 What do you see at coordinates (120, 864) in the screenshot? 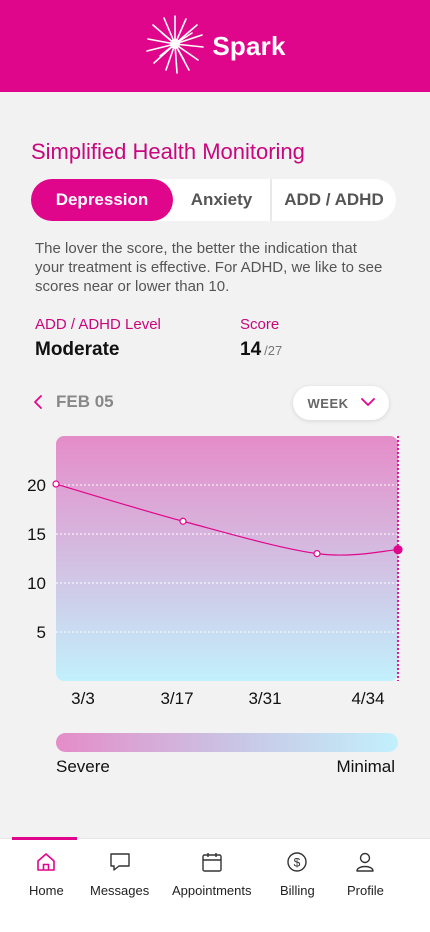
I see `message-icon` at bounding box center [120, 864].